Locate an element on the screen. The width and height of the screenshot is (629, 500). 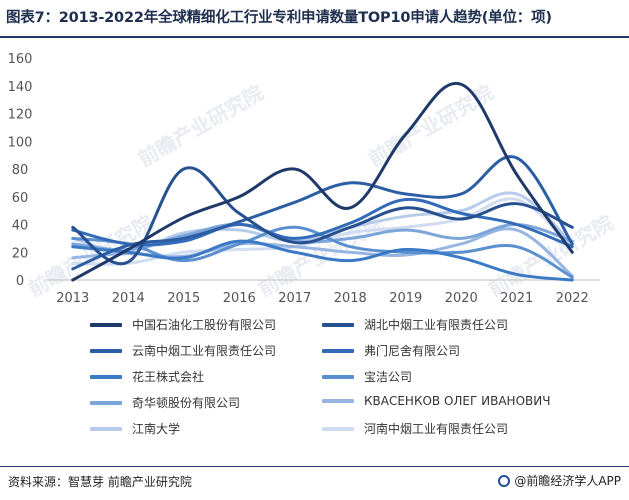
legend-label: КВАСЕНКОВ ОЛЕГ ИВАНОВИЧ is located at coordinates (457, 401).